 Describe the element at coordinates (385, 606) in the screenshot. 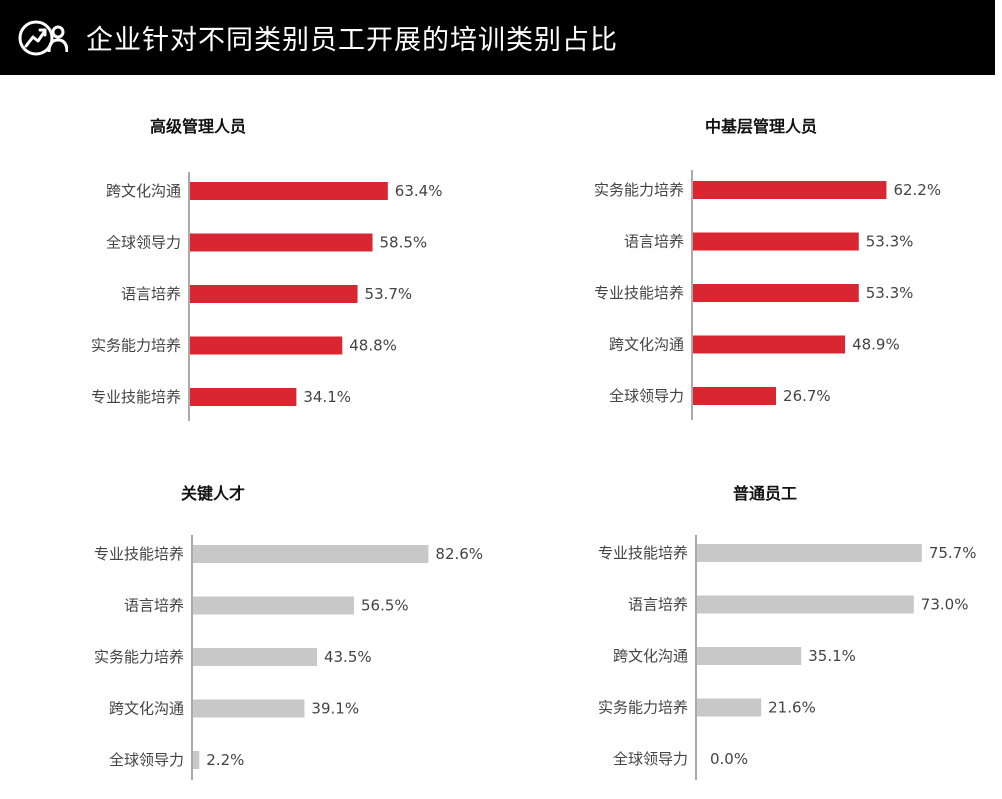

I see `value-label: 56.5%` at that location.